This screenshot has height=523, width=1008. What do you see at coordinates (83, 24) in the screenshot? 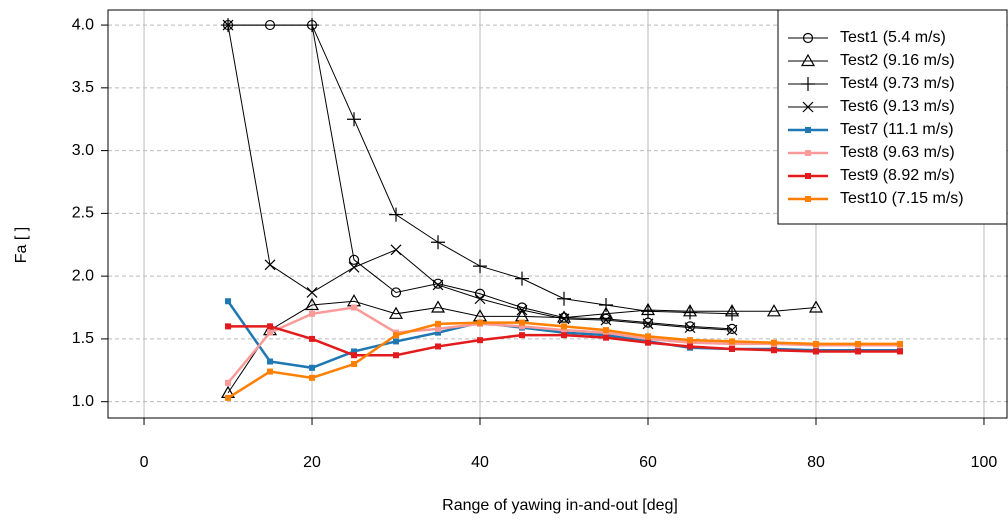
I see `y-tick-label: 4.0` at bounding box center [83, 24].